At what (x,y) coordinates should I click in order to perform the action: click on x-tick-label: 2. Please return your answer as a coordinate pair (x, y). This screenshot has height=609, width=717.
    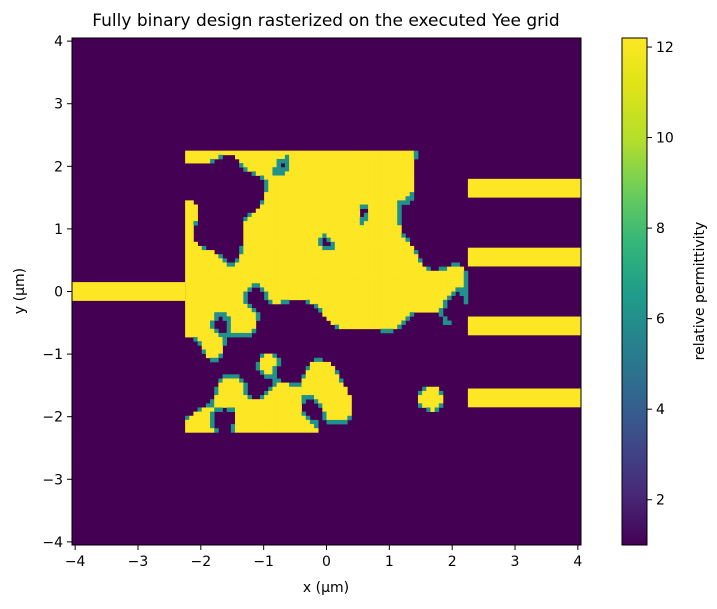
    Looking at the image, I should click on (452, 562).